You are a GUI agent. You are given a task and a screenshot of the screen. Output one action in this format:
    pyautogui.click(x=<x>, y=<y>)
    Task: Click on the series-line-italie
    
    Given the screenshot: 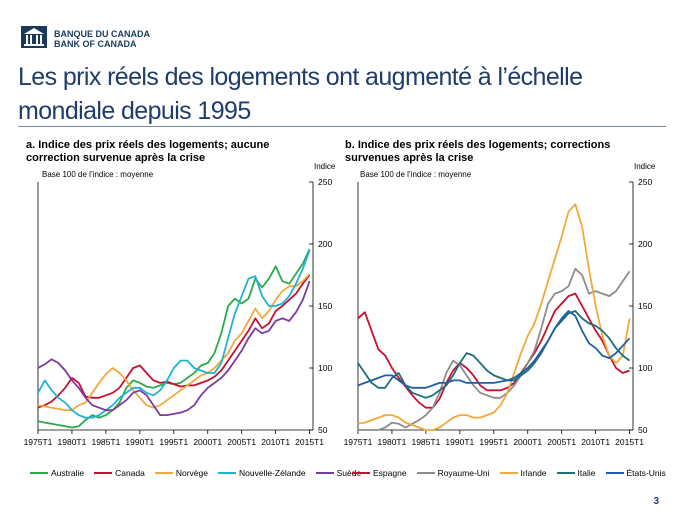 What is the action you would take?
    pyautogui.click(x=494, y=354)
    